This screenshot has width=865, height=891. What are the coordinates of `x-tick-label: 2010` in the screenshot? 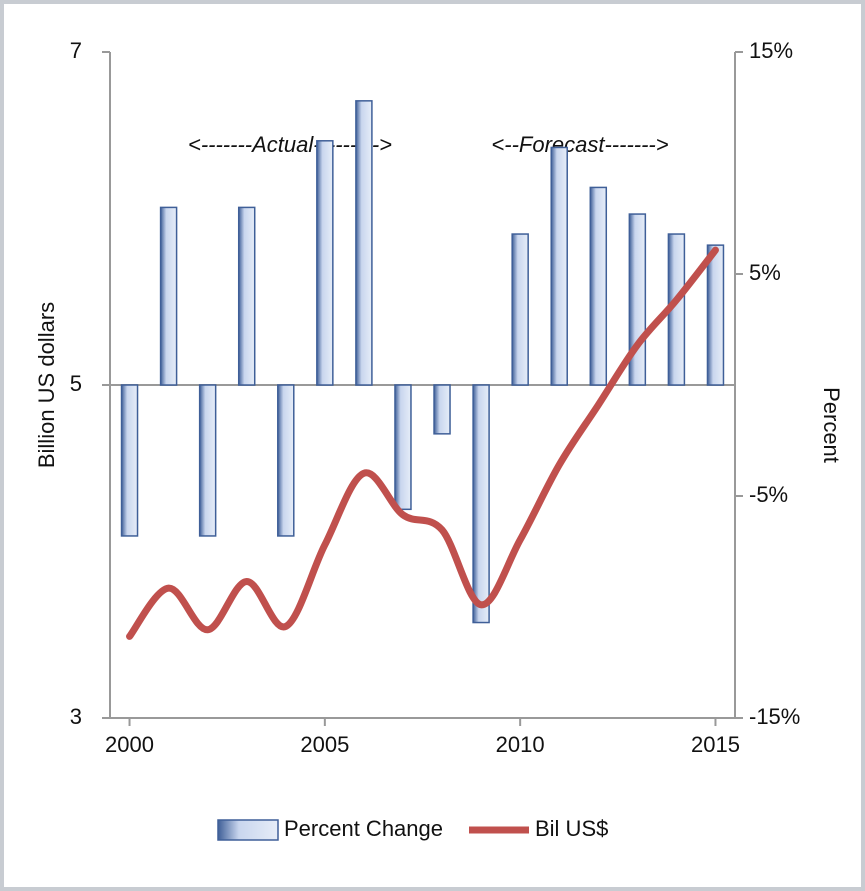 It's located at (520, 744).